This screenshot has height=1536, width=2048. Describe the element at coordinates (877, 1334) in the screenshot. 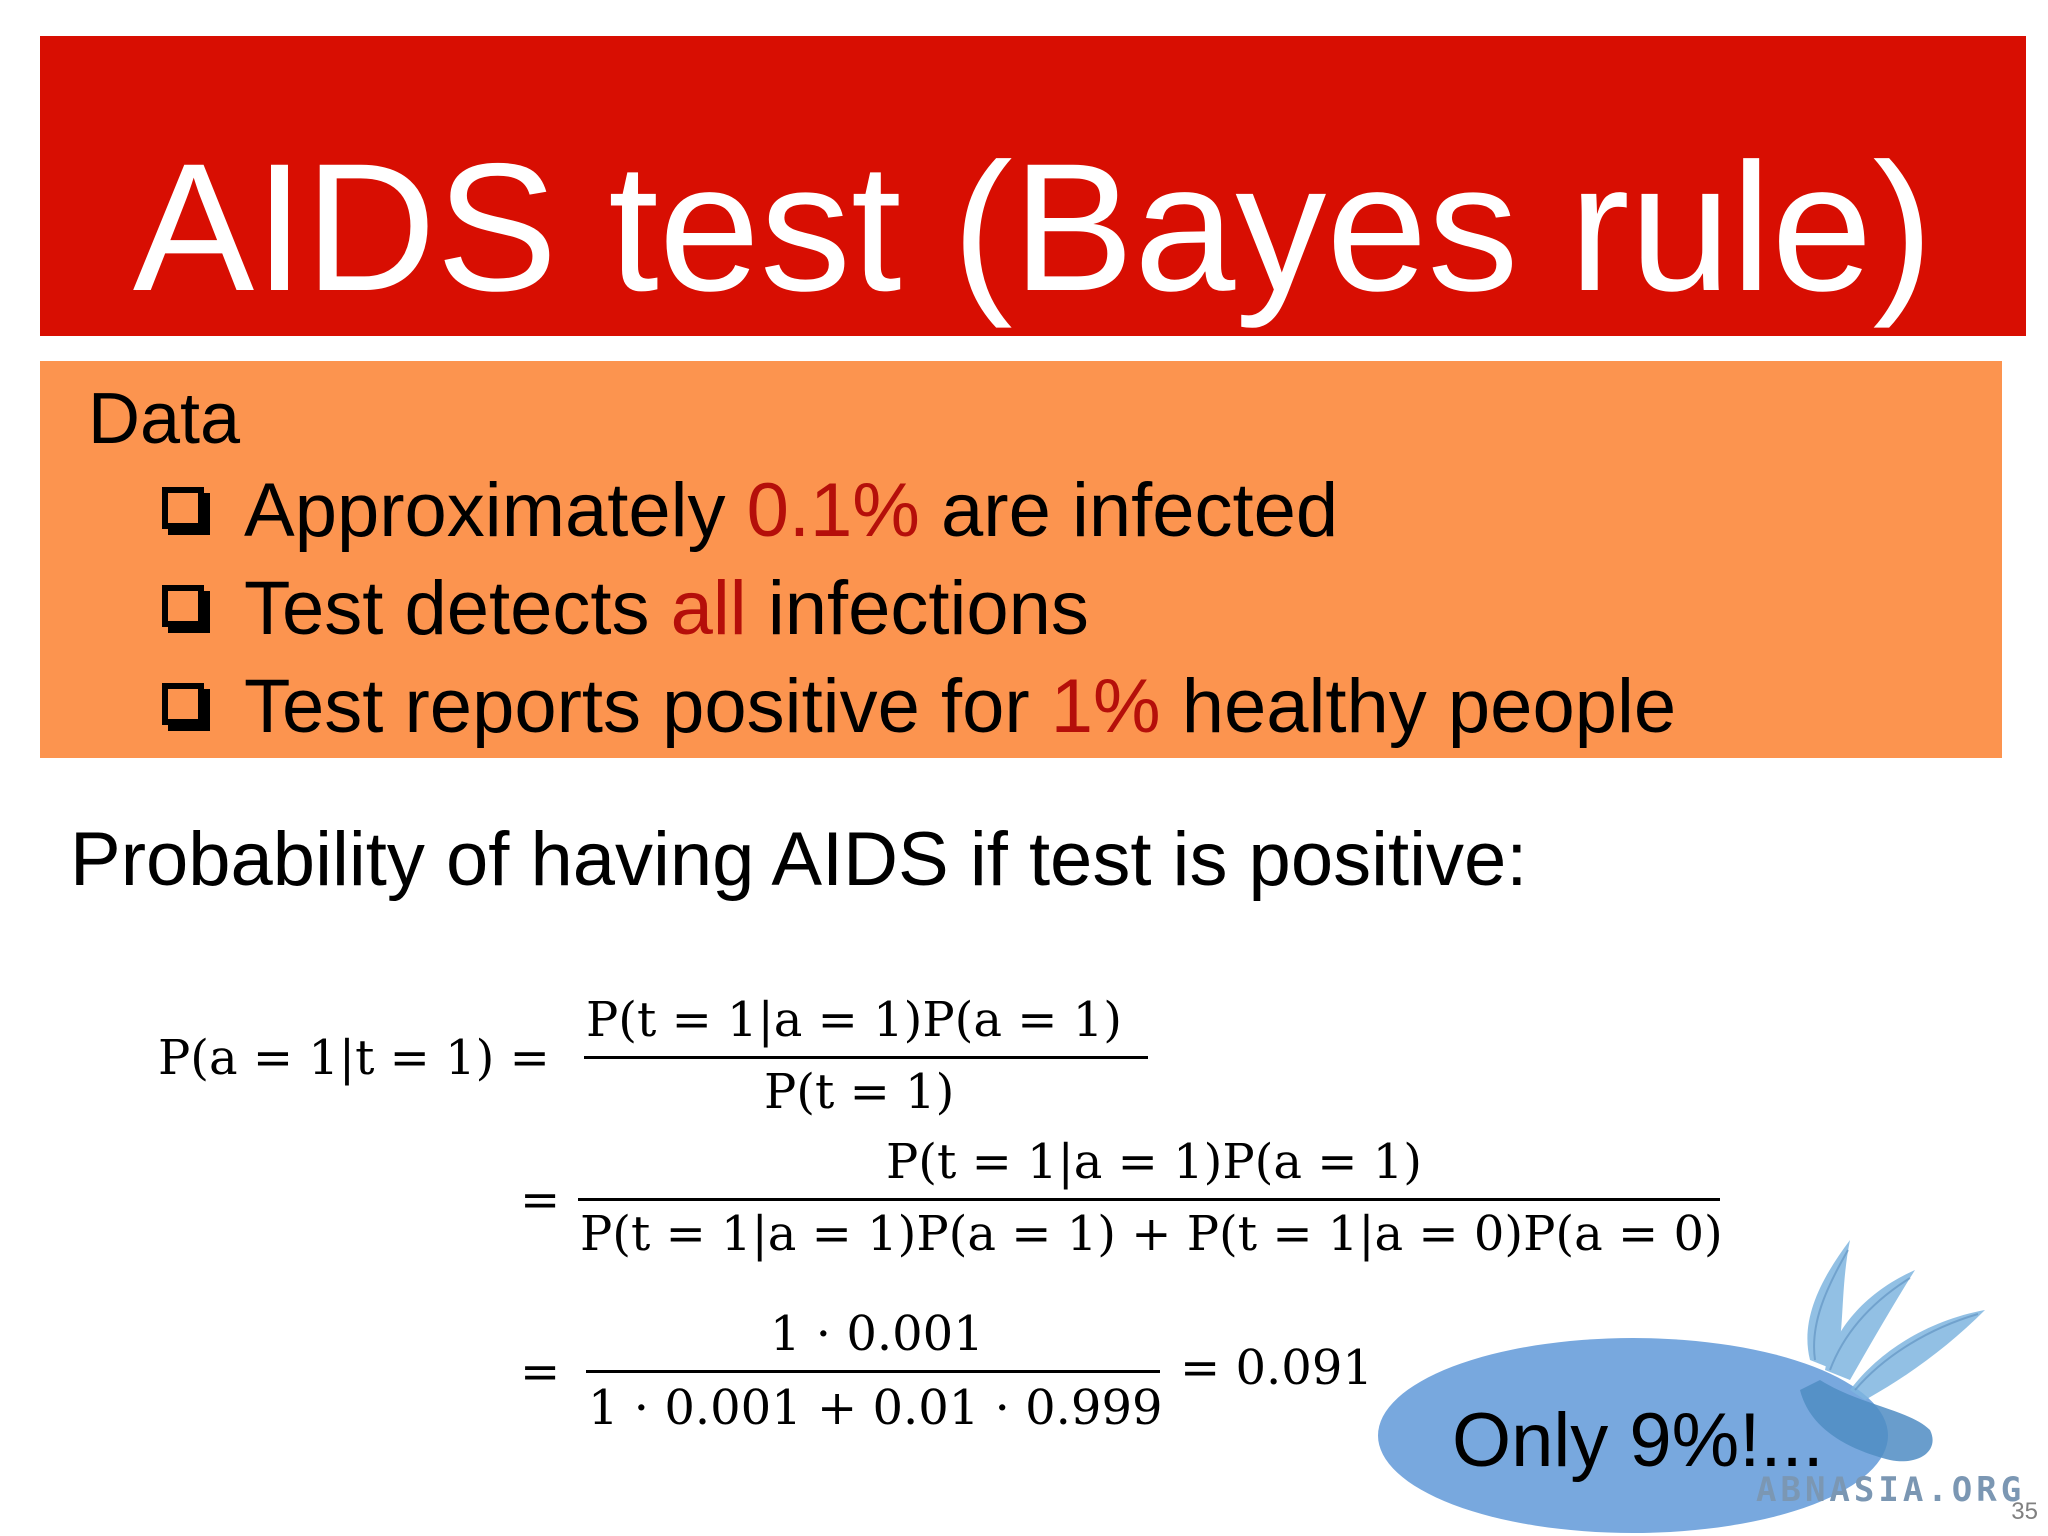

I see `fraction3-numerator: 1 · 0.001` at that location.